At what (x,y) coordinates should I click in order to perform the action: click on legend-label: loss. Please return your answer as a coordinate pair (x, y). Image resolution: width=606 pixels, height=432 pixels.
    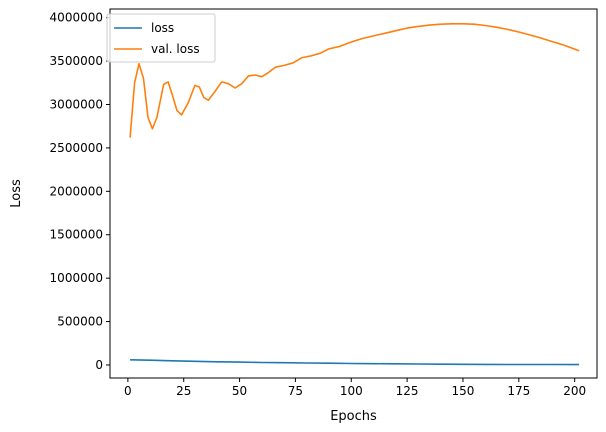
    Looking at the image, I should click on (162, 28).